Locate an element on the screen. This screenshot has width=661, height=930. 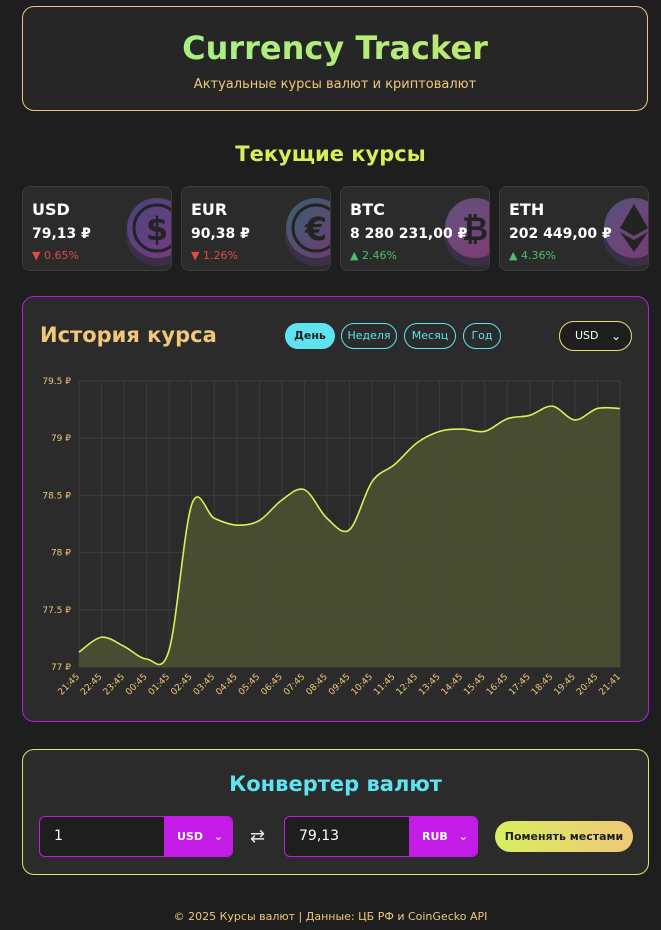
x-tick-label: 21:45 is located at coordinates (69, 684).